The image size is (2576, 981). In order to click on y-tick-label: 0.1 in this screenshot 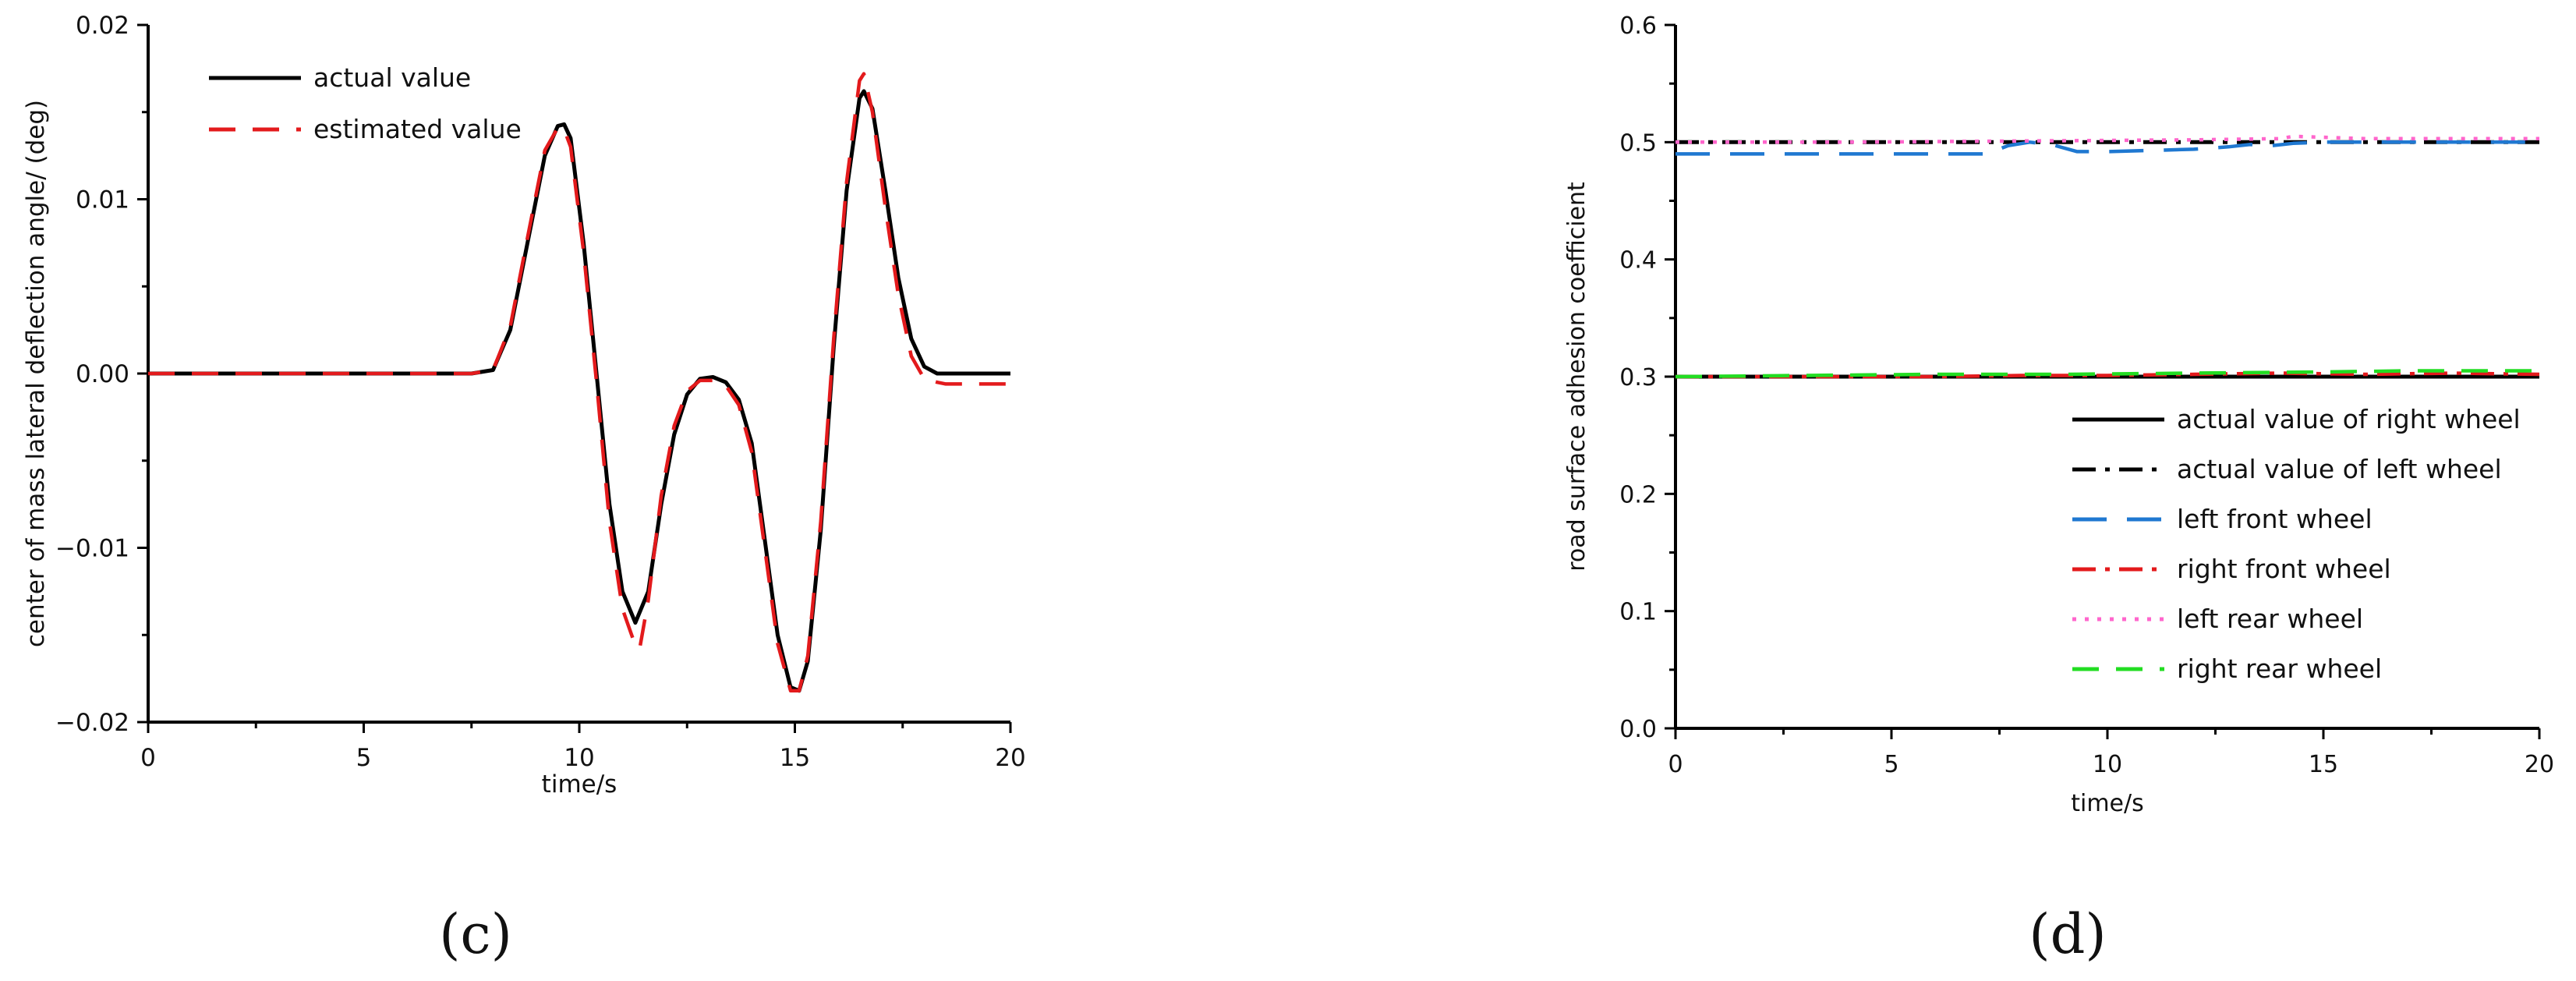, I will do `click(1638, 612)`.